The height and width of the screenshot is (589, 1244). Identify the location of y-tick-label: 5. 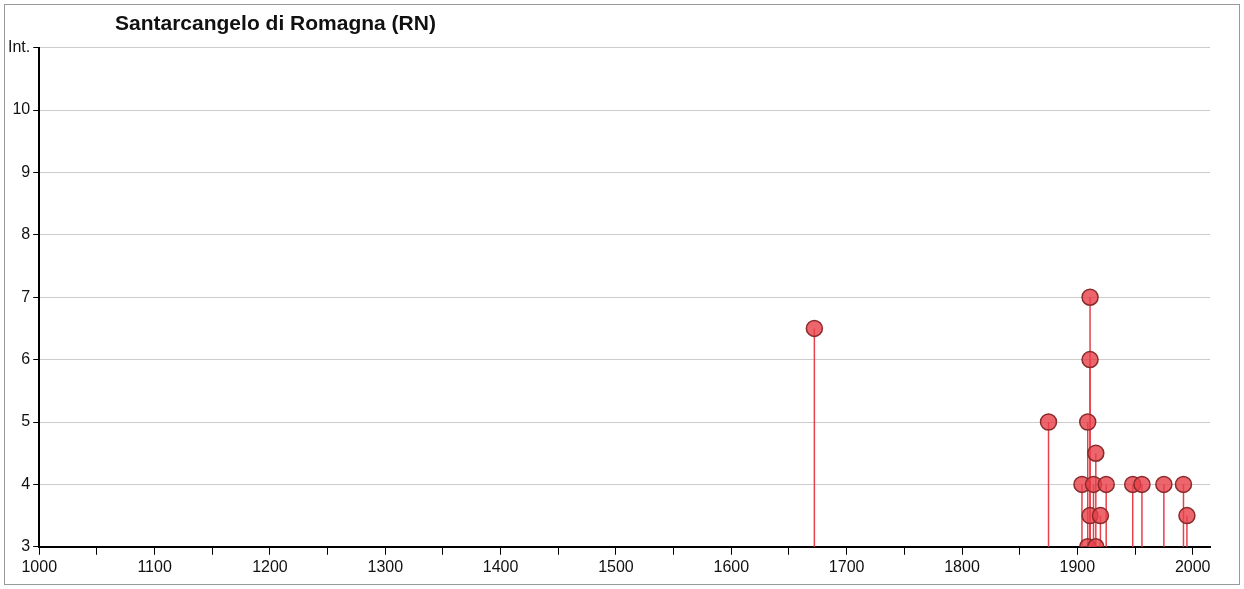
(26, 421).